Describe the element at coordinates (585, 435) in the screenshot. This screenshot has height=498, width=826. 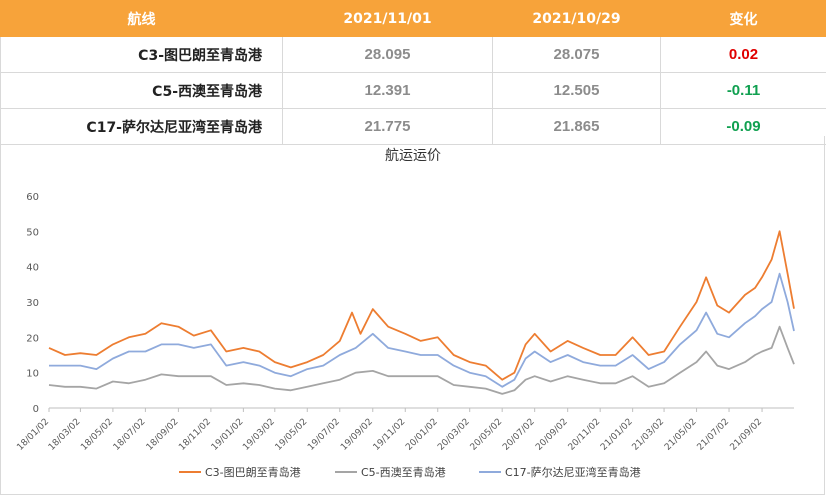
I see `x-tick-label: 20/11/02` at that location.